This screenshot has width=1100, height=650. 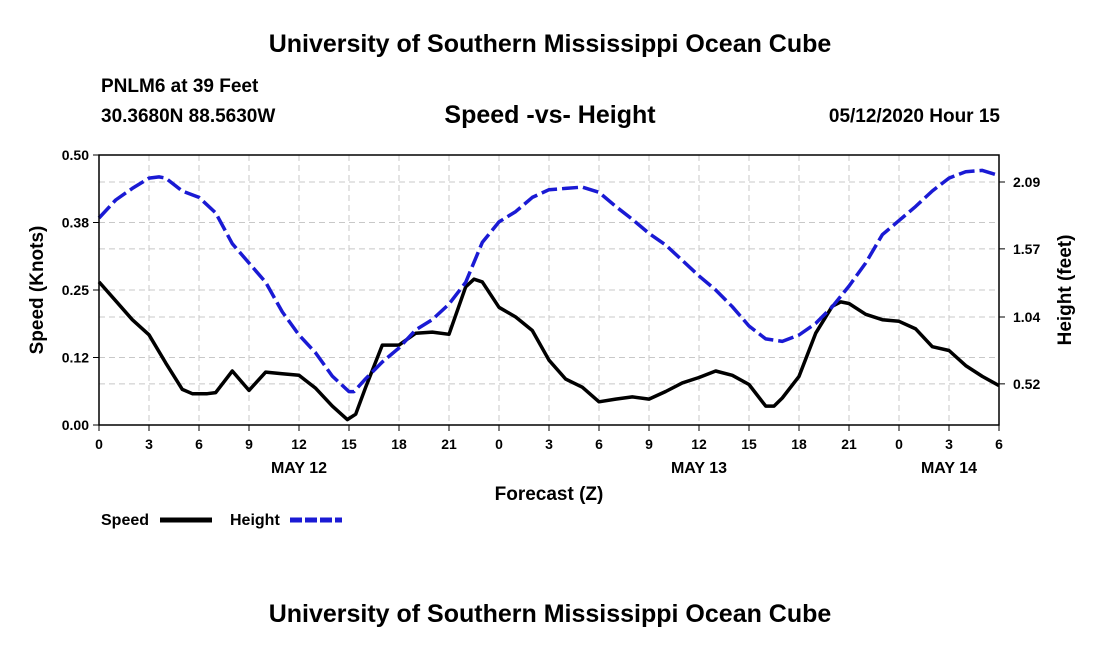 I want to click on y-right-tick-label: 1.57, so click(x=1026, y=249).